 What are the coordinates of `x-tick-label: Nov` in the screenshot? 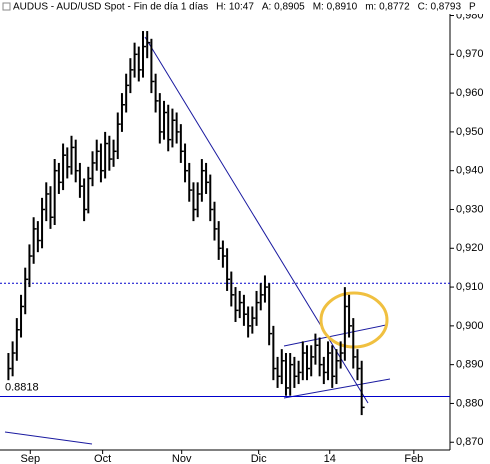 It's located at (182, 458).